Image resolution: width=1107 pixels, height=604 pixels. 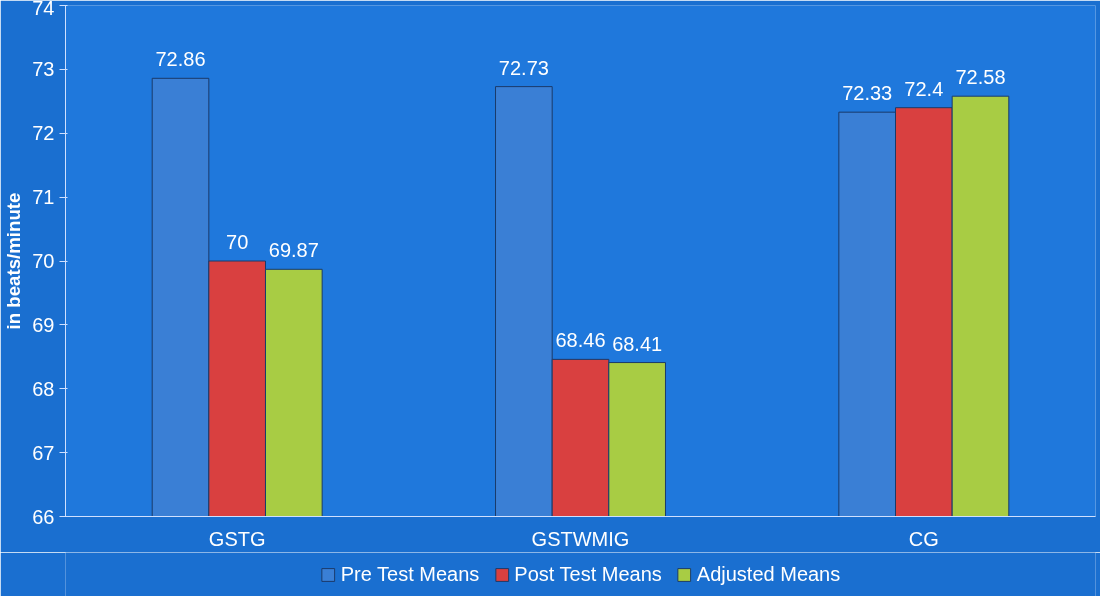 What do you see at coordinates (637, 343) in the screenshot?
I see `data-label: 68.41` at bounding box center [637, 343].